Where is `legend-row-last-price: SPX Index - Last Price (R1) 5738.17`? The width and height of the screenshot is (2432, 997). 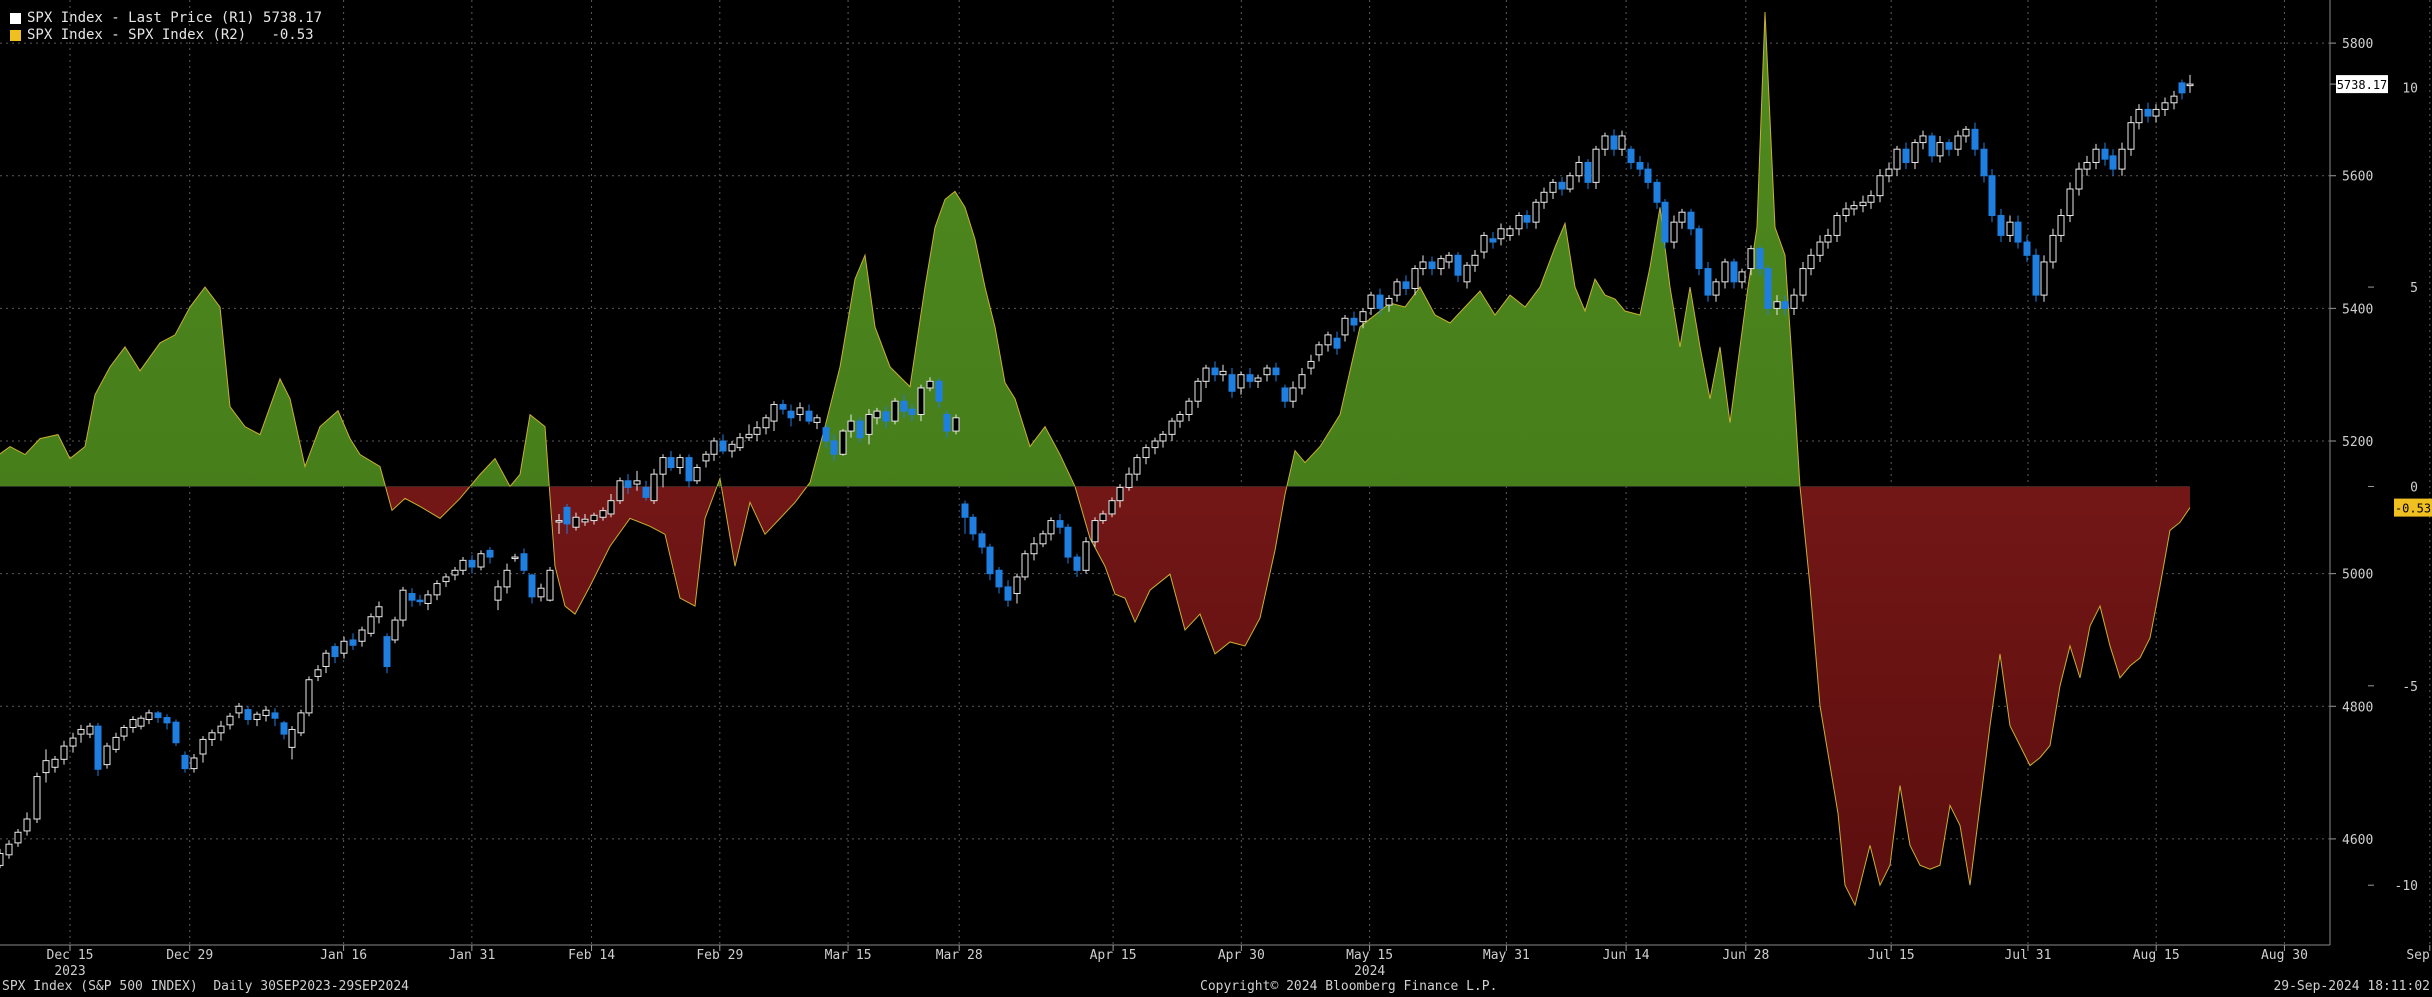
legend-row-last-price: SPX Index - Last Price (R1) 5738.17 is located at coordinates (166, 18).